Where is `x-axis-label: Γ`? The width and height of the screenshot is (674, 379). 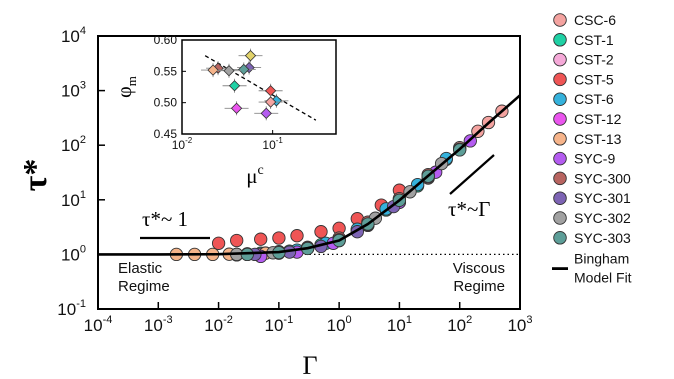
x-axis-label: Γ is located at coordinates (309, 365).